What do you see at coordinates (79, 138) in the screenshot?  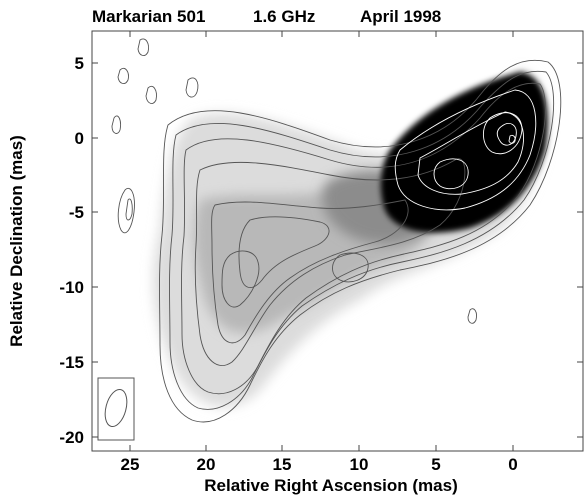 I see `y-tick-label: 0` at bounding box center [79, 138].